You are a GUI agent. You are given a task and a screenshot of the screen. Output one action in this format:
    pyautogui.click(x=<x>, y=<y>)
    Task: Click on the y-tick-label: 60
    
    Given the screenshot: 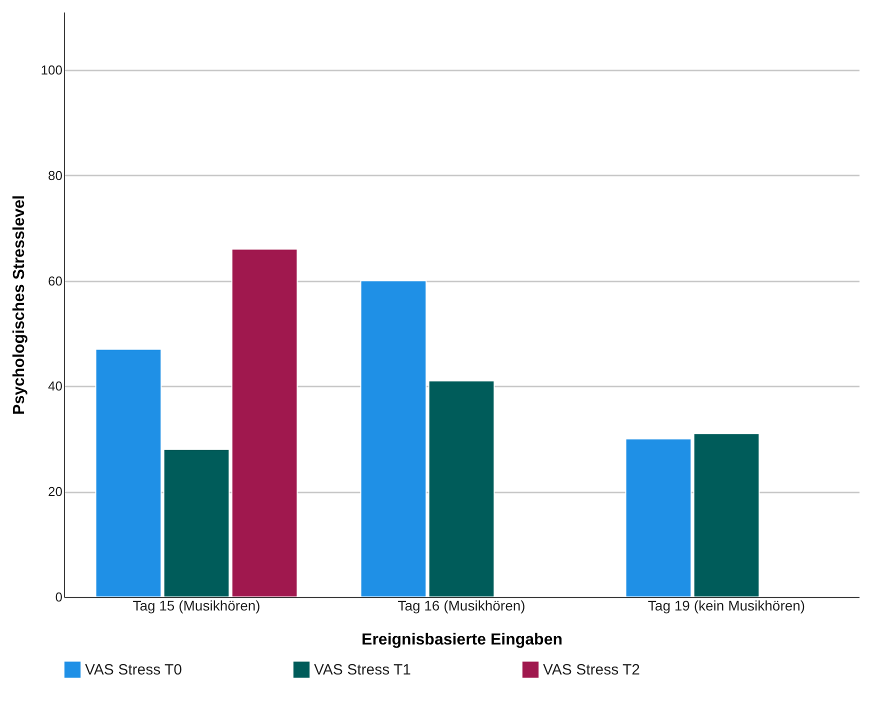 What is the action you would take?
    pyautogui.click(x=55, y=280)
    